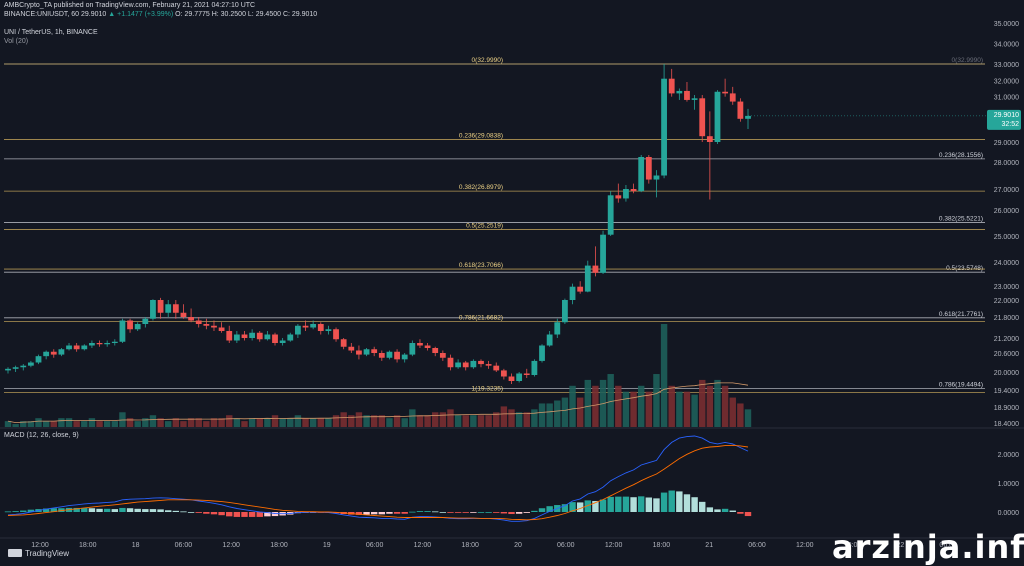 The width and height of the screenshot is (1024, 566). I want to click on price-tick-label: 31.0000, so click(1006, 98).